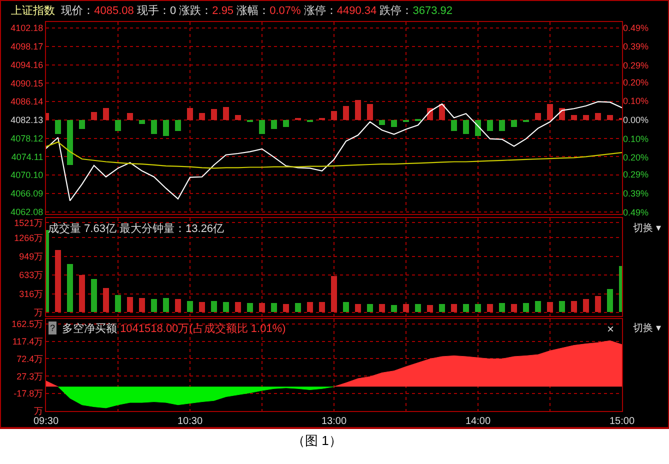 This screenshot has height=464, width=669. What do you see at coordinates (478, 421) in the screenshot?
I see `x-tick-label: 14:00` at bounding box center [478, 421].